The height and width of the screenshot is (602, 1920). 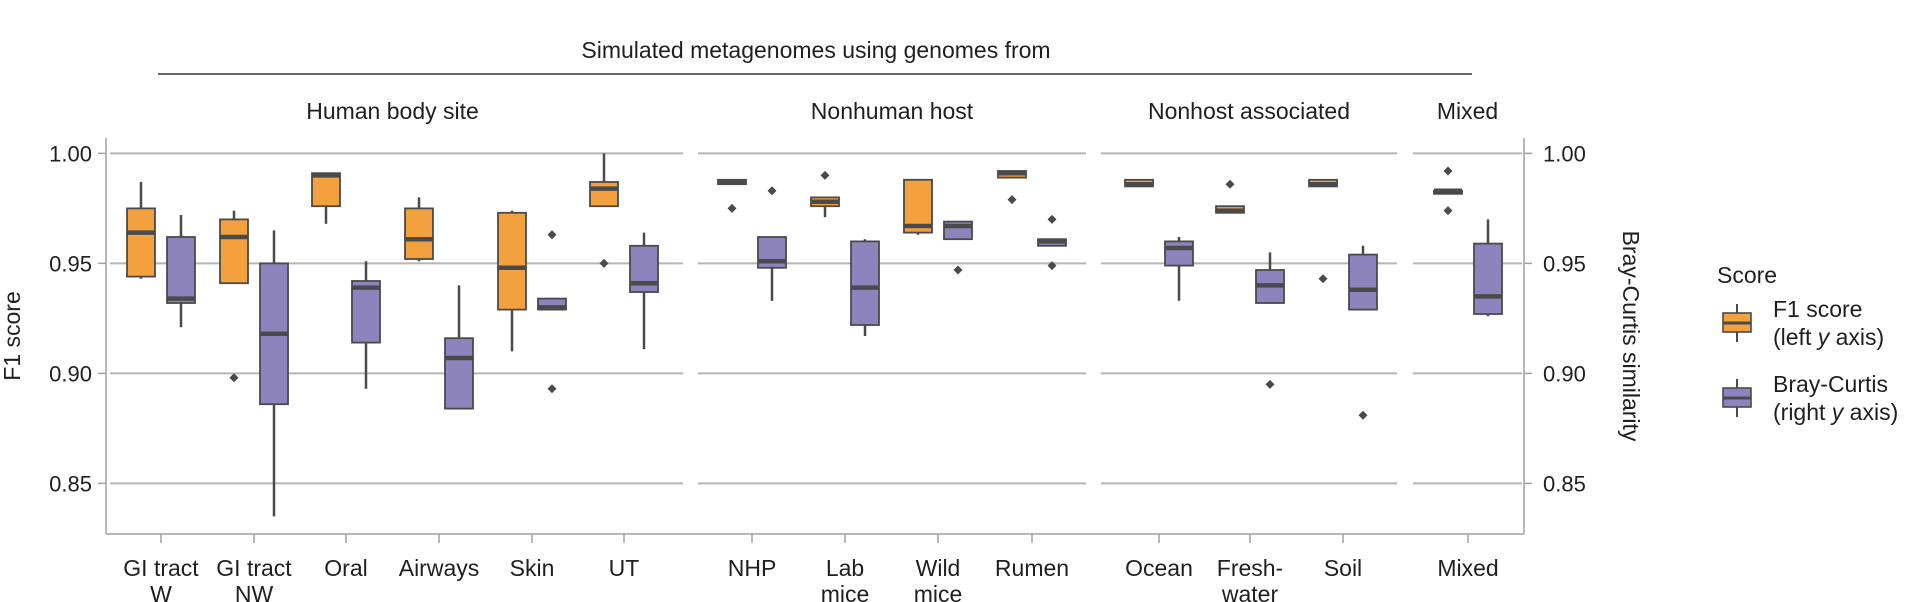 What do you see at coordinates (1803, 323) in the screenshot?
I see `legend-item: F1 score(left y axis)` at bounding box center [1803, 323].